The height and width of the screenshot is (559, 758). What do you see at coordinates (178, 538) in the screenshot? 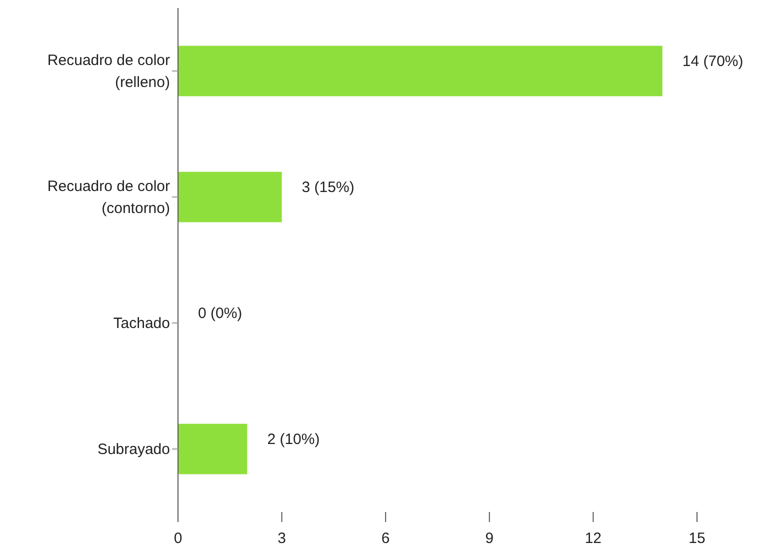
I see `x-tick-label: 0` at bounding box center [178, 538].